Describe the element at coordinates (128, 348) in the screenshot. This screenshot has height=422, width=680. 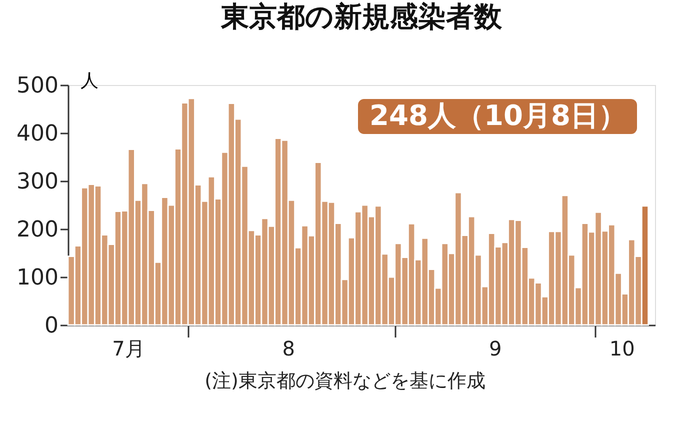
I see `x-tick-label: 7月` at that location.